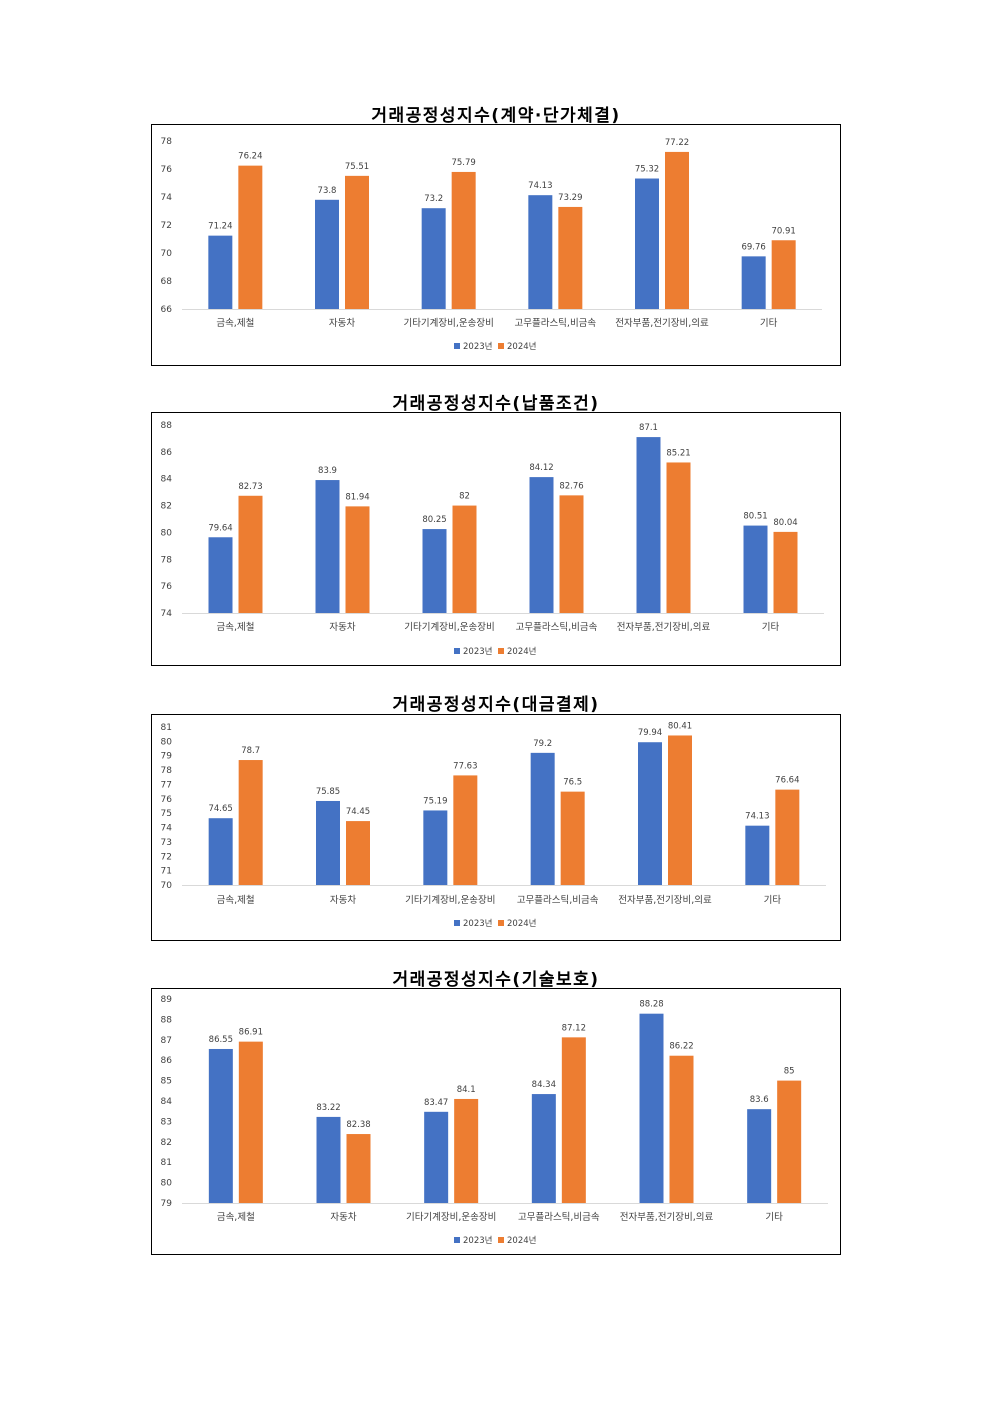 The height and width of the screenshot is (1403, 992). I want to click on y-tick-label: 72, so click(166, 226).